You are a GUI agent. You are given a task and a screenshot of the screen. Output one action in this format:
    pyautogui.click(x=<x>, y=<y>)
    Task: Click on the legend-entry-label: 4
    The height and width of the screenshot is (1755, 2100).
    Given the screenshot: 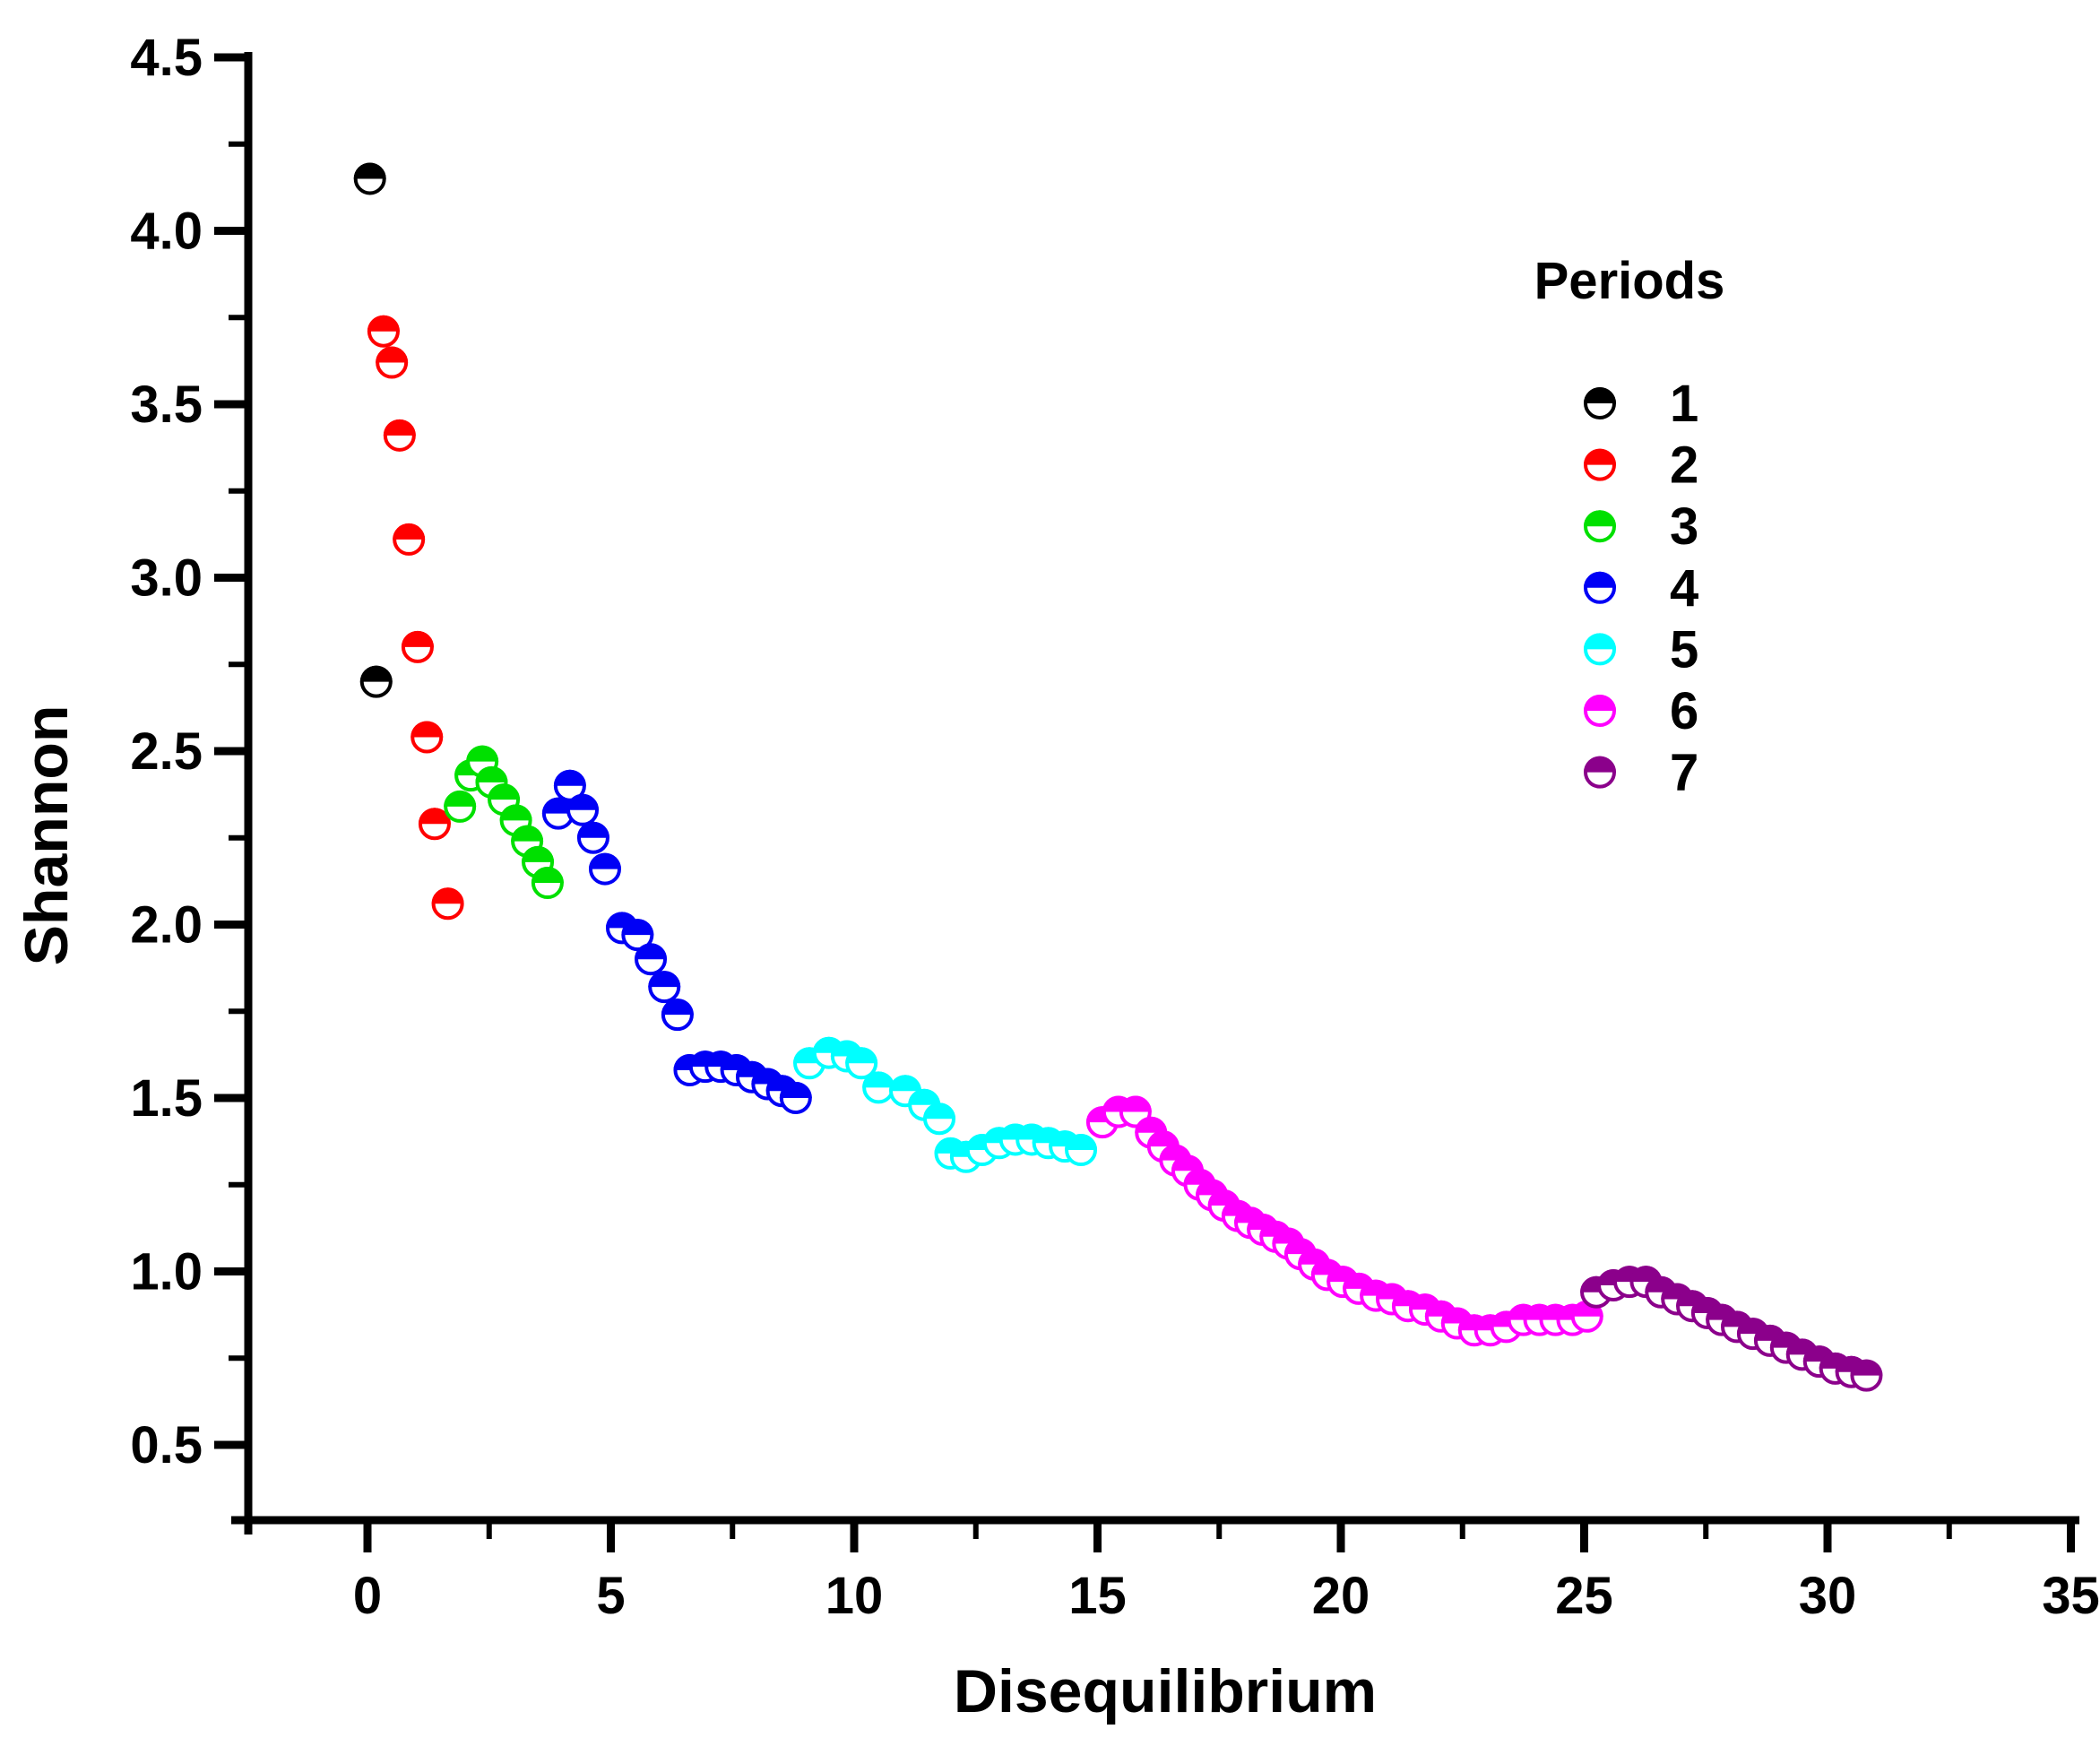 What is the action you would take?
    pyautogui.click(x=1684, y=588)
    